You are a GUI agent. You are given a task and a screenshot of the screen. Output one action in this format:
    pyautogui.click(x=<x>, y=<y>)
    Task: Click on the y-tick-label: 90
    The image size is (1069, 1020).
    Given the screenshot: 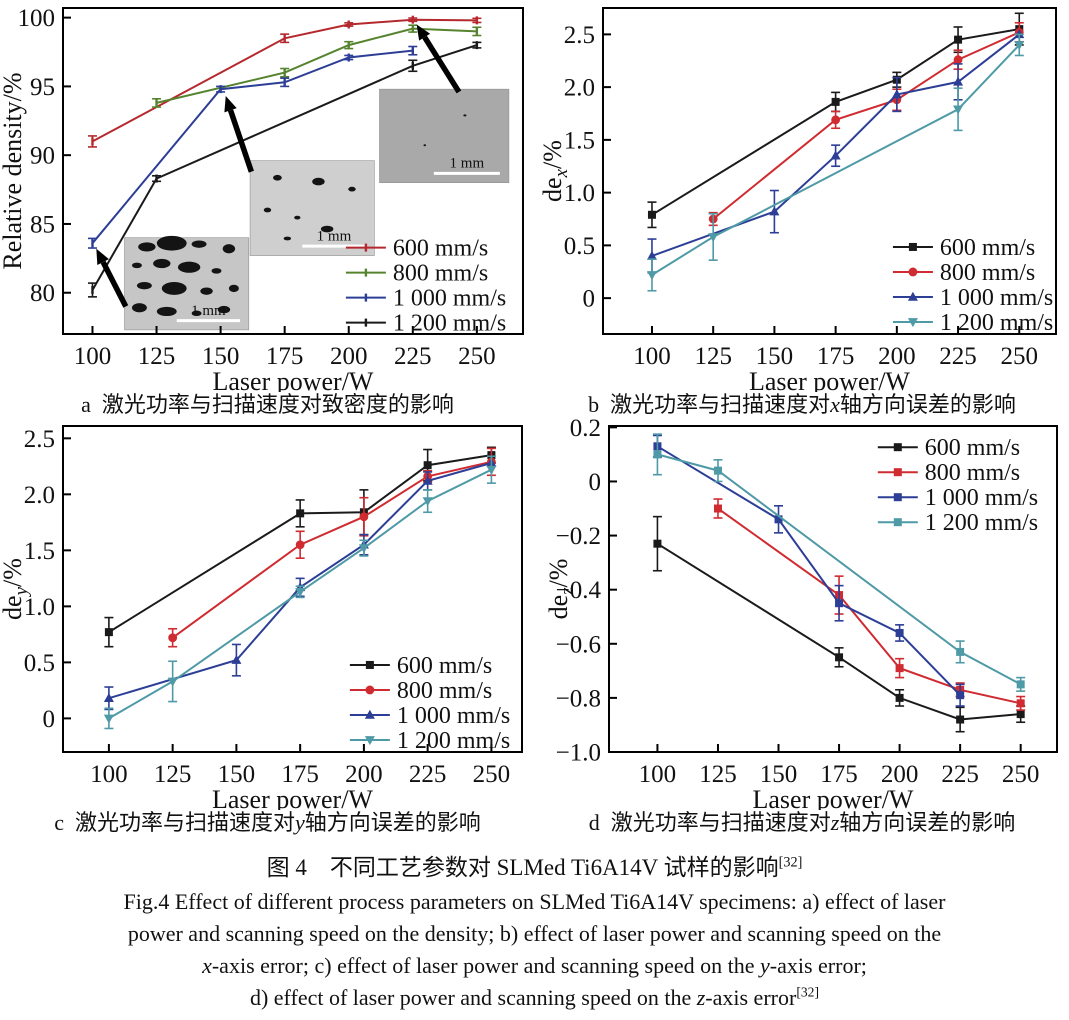 What is the action you would take?
    pyautogui.click(x=42, y=156)
    